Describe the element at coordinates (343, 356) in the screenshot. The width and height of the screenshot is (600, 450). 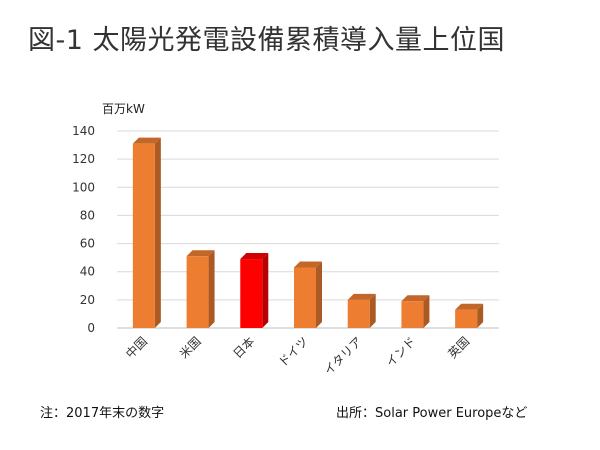
I see `x-category-label: イタリア` at that location.